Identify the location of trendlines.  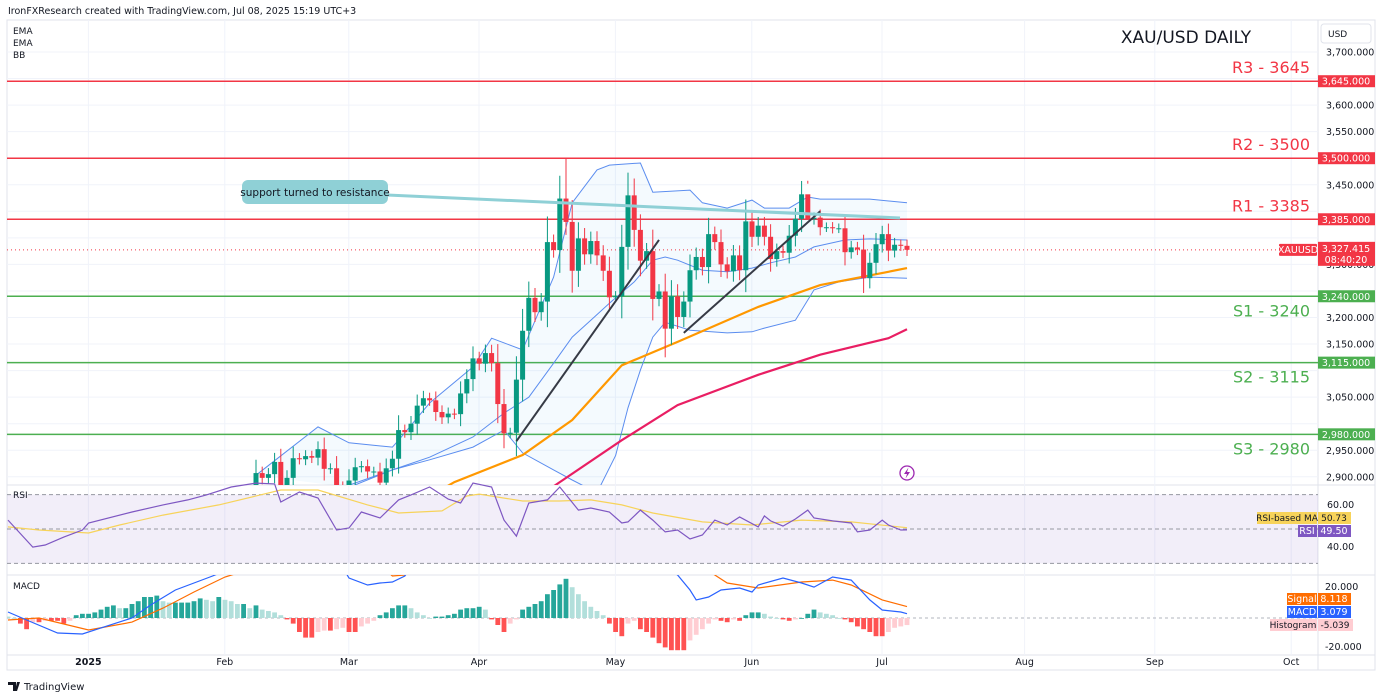
(668, 326).